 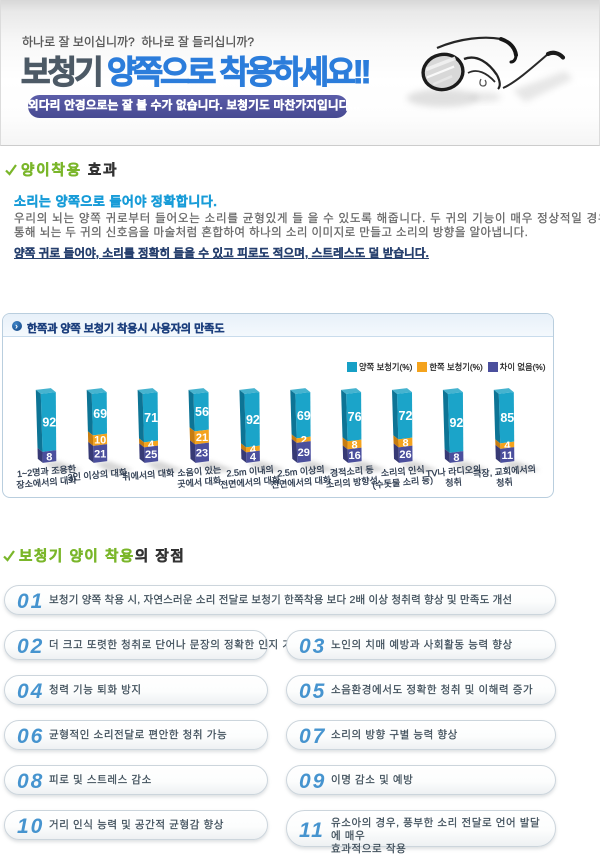 What do you see at coordinates (151, 455) in the screenshot?
I see `svg-text: 25` at bounding box center [151, 455].